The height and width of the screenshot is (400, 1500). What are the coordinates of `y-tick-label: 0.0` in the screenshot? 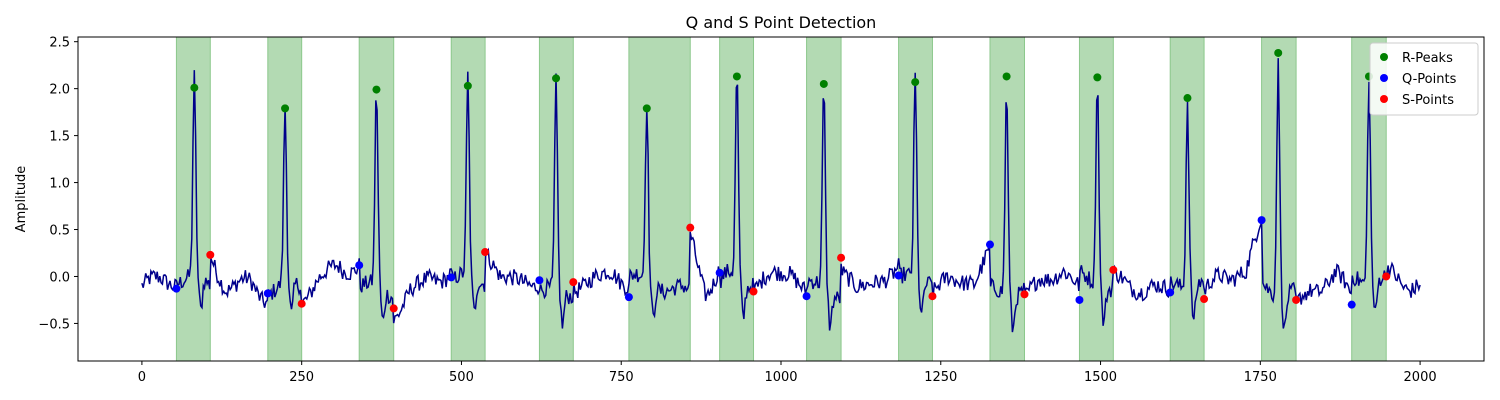 It's located at (59, 277).